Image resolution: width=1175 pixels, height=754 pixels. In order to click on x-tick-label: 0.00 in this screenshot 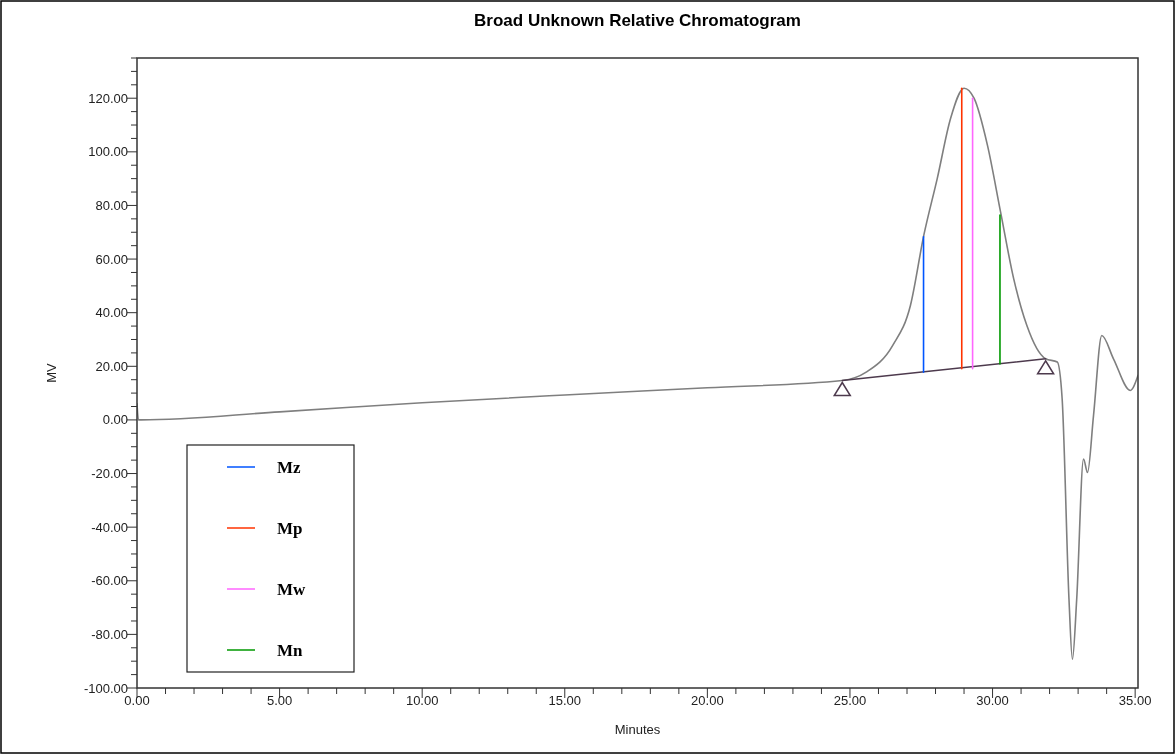, I will do `click(137, 700)`.